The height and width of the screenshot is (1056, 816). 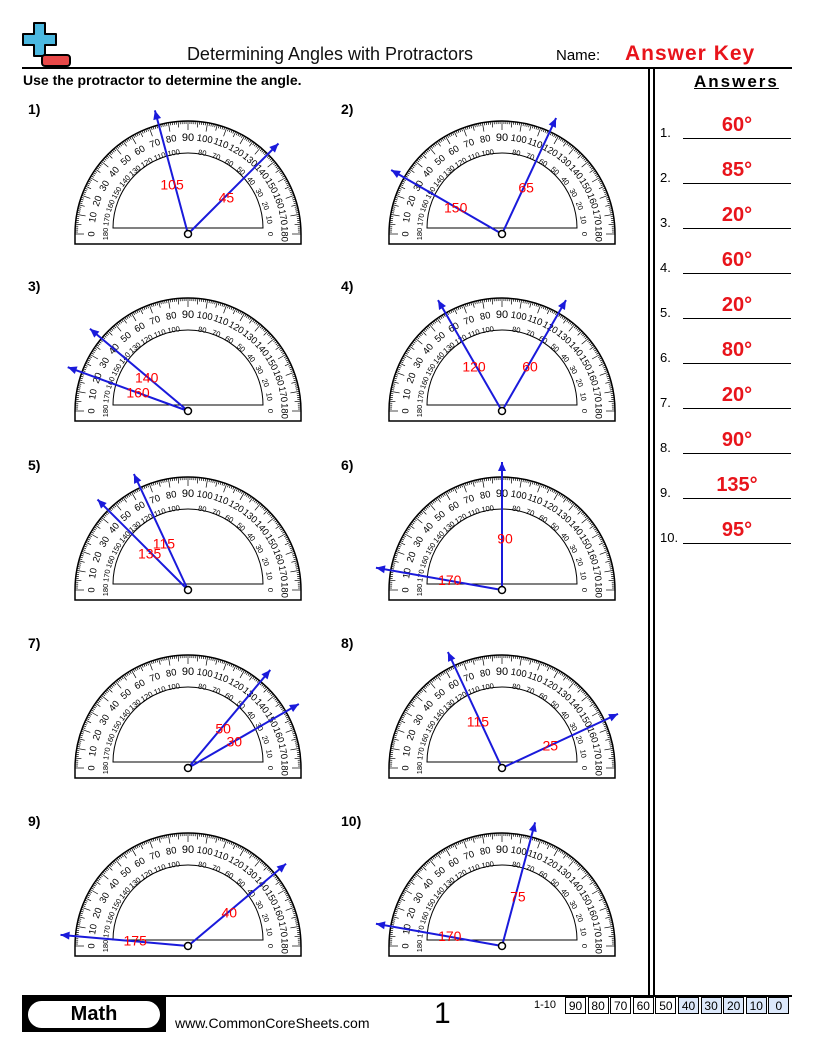 I want to click on ray-angle-label: 150, so click(x=456, y=208).